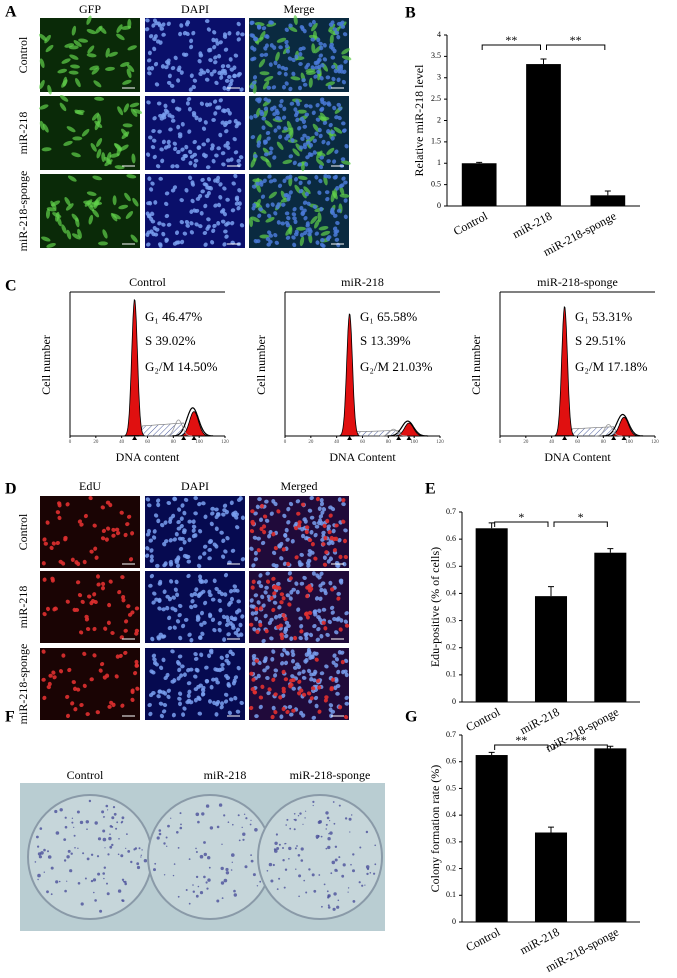 This screenshot has width=677, height=978. I want to click on y-tick-label: 2, so click(439, 119).